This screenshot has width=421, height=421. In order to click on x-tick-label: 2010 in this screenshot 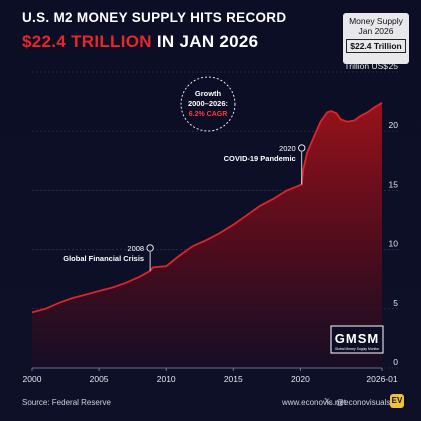, I will do `click(166, 379)`.